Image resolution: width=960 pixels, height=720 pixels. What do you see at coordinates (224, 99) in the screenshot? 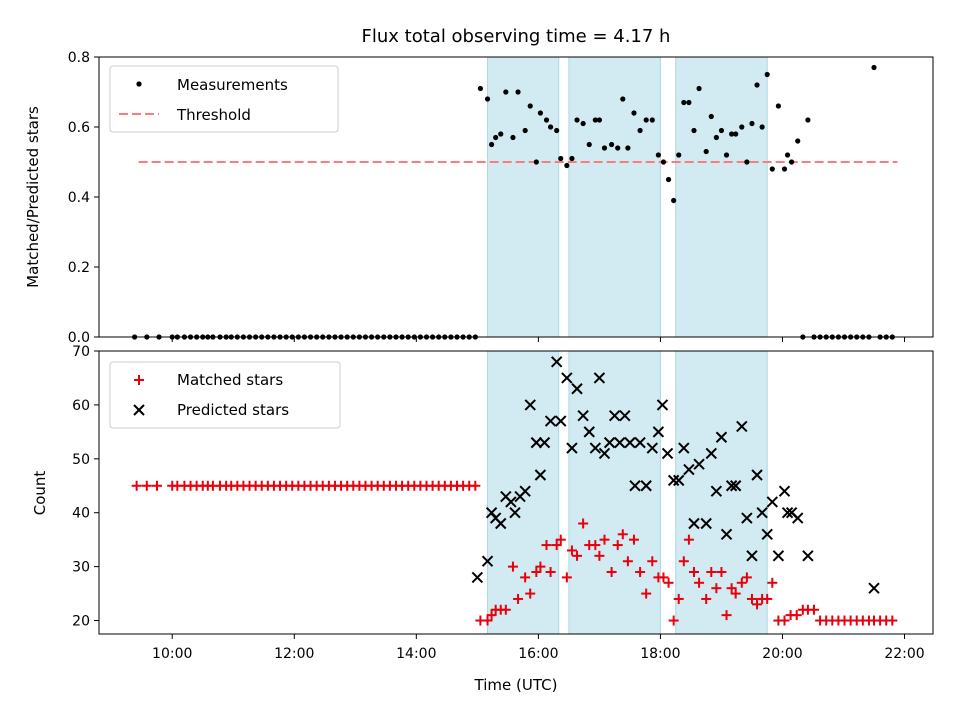
I see `top-legend: Measurements Threshold` at bounding box center [224, 99].